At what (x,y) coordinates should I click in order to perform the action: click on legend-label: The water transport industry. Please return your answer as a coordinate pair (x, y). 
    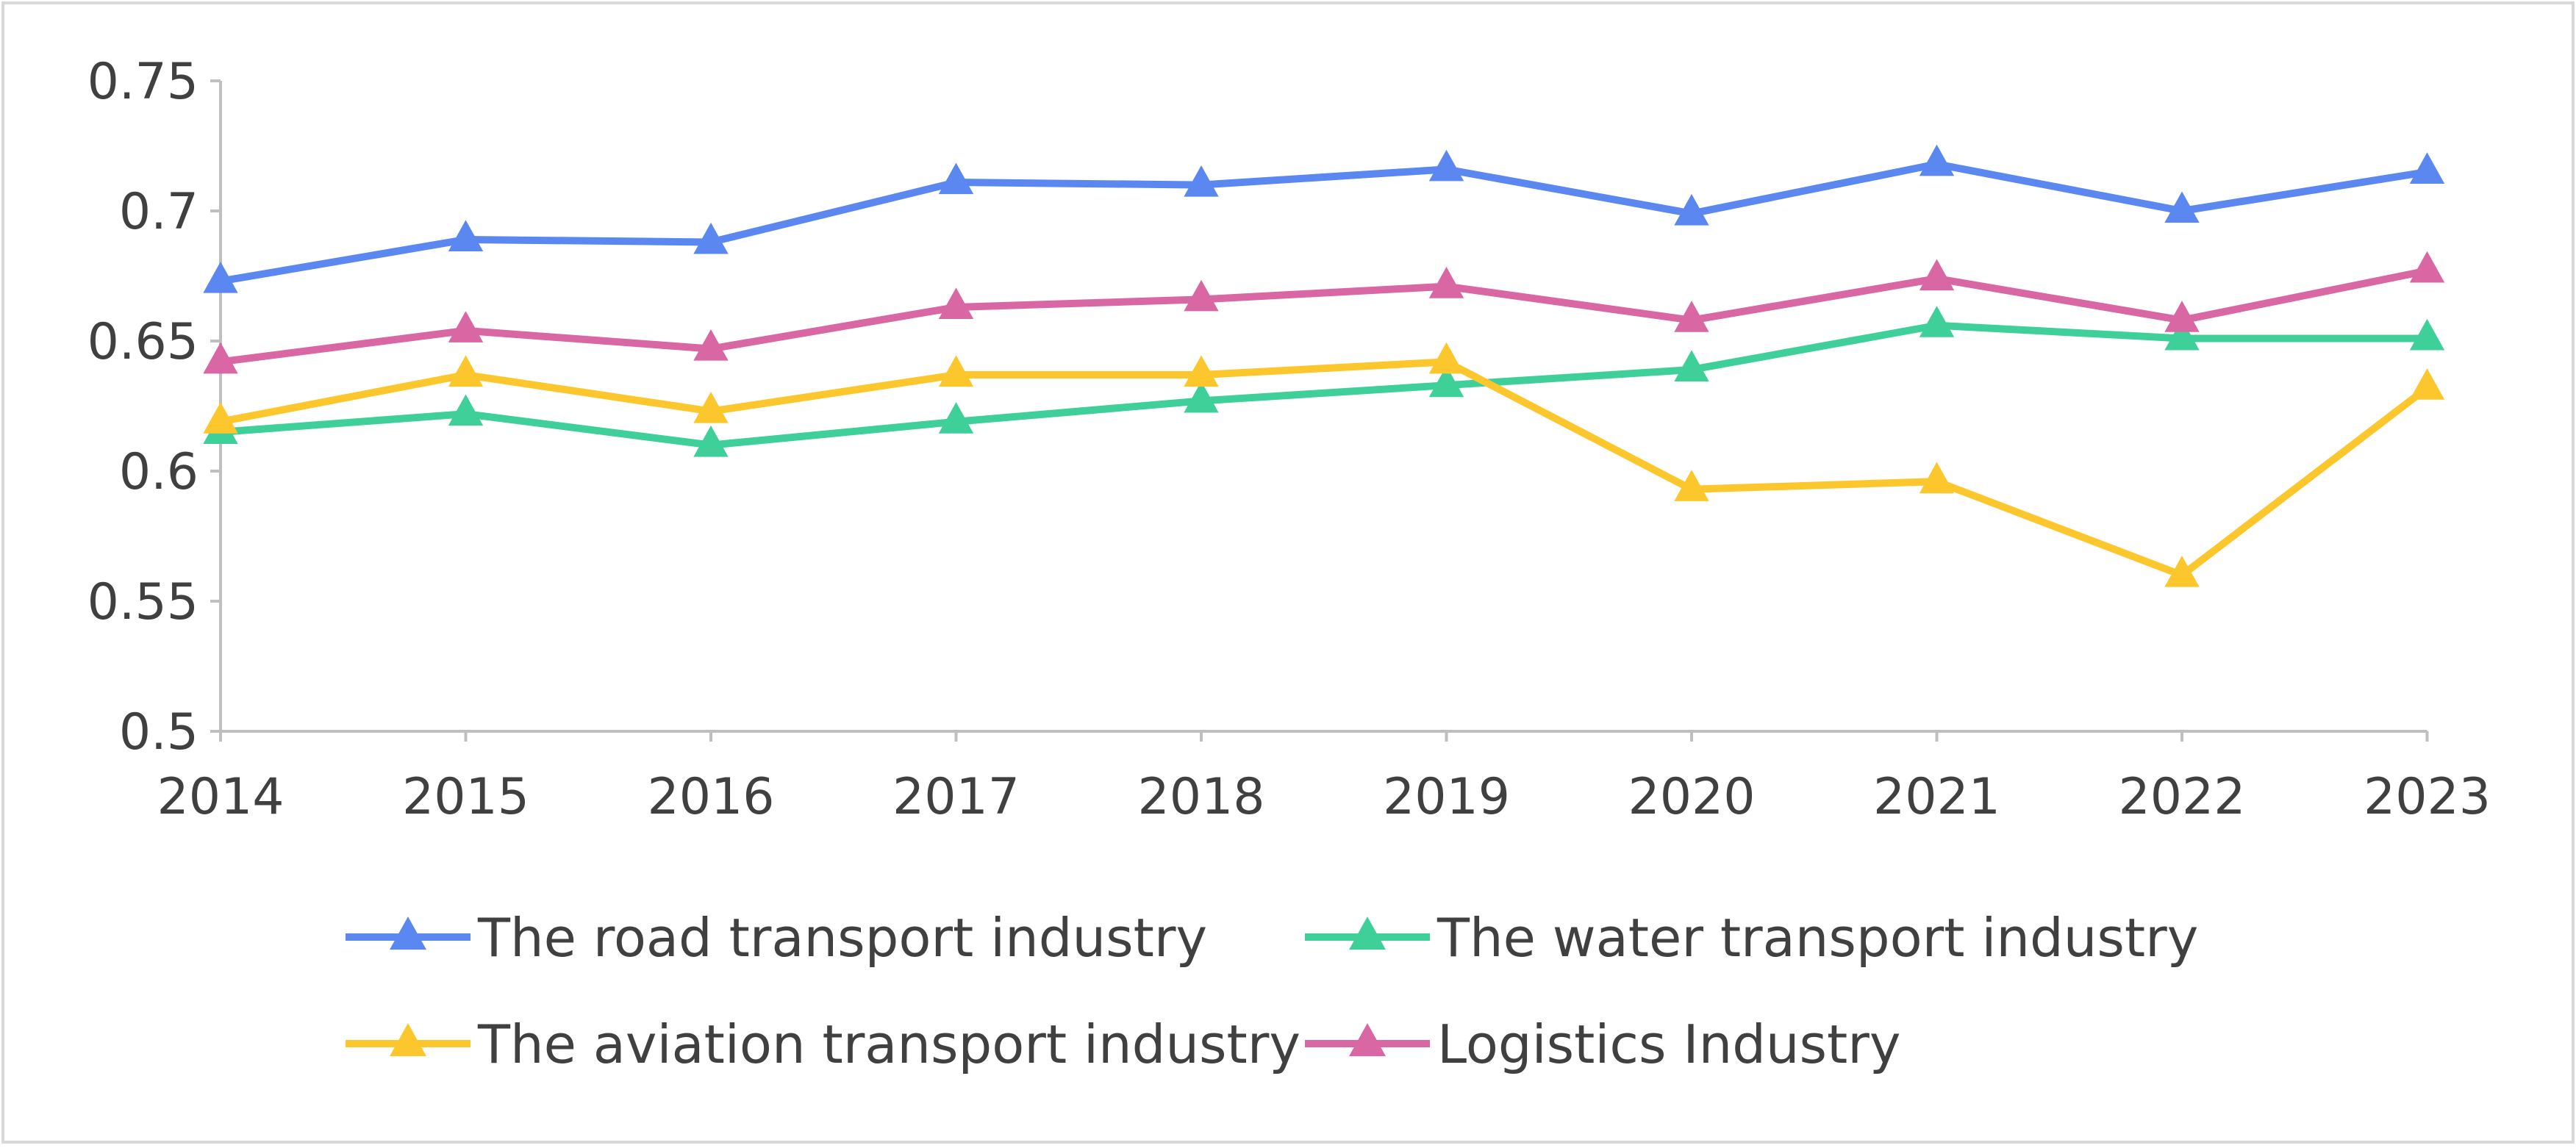
    Looking at the image, I should click on (1817, 938).